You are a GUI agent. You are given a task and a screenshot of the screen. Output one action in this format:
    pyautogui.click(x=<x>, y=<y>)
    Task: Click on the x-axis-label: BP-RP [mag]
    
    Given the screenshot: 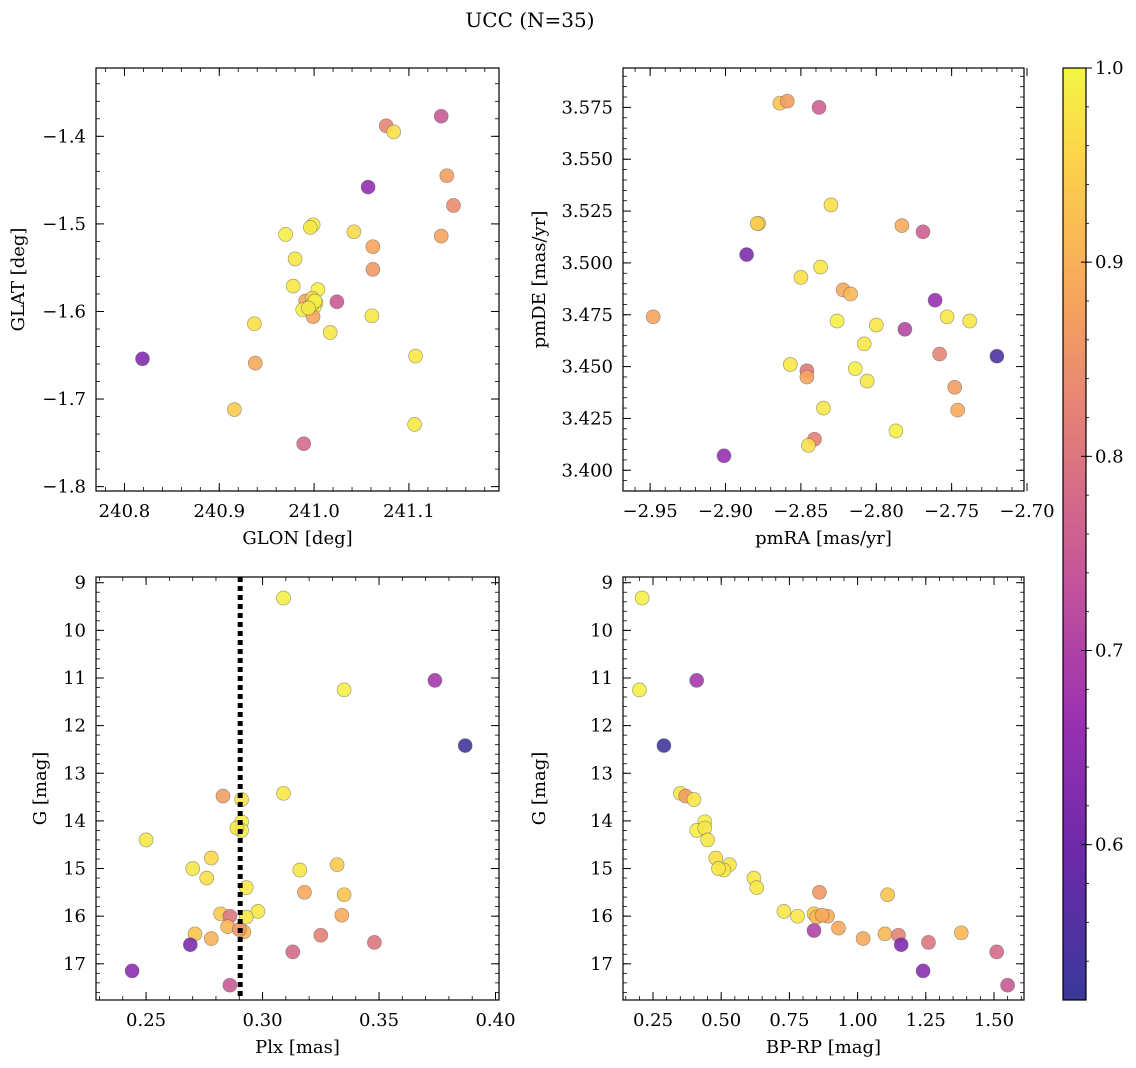 What is the action you would take?
    pyautogui.click(x=823, y=1047)
    